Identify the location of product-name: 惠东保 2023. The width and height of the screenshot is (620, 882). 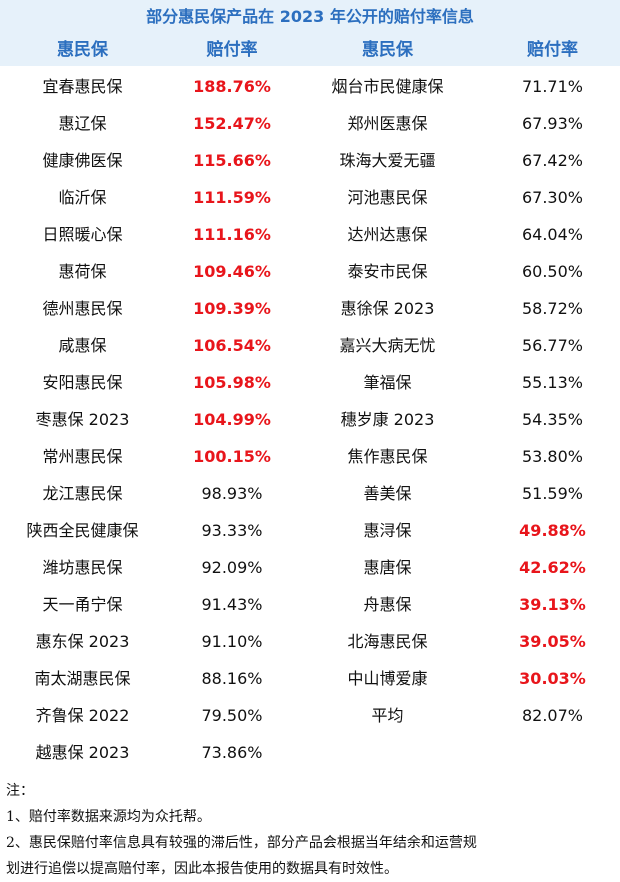
(82, 641).